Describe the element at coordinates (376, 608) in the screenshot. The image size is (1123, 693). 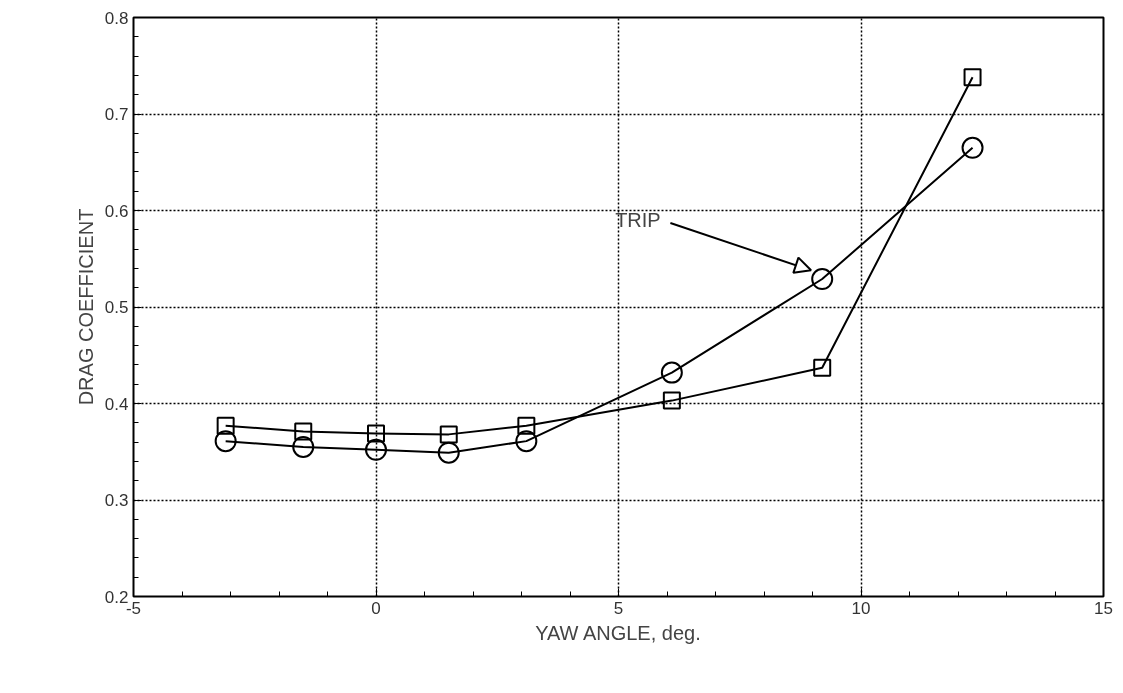
I see `x-tick-label: 0` at that location.